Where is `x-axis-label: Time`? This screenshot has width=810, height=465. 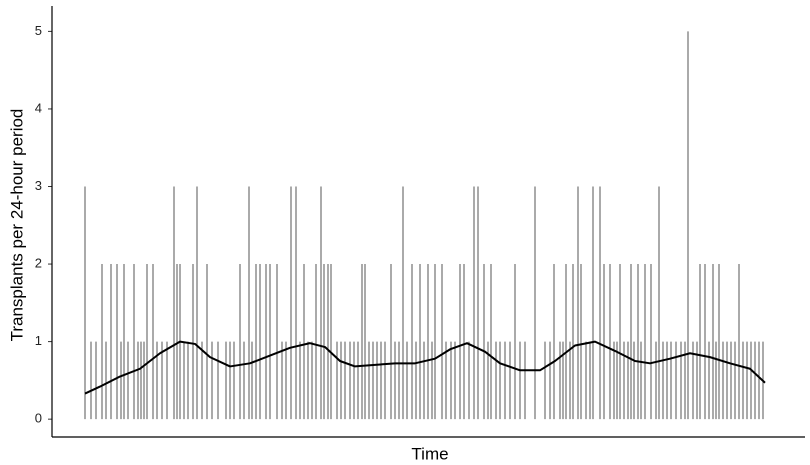
x-axis-label: Time is located at coordinates (429, 453).